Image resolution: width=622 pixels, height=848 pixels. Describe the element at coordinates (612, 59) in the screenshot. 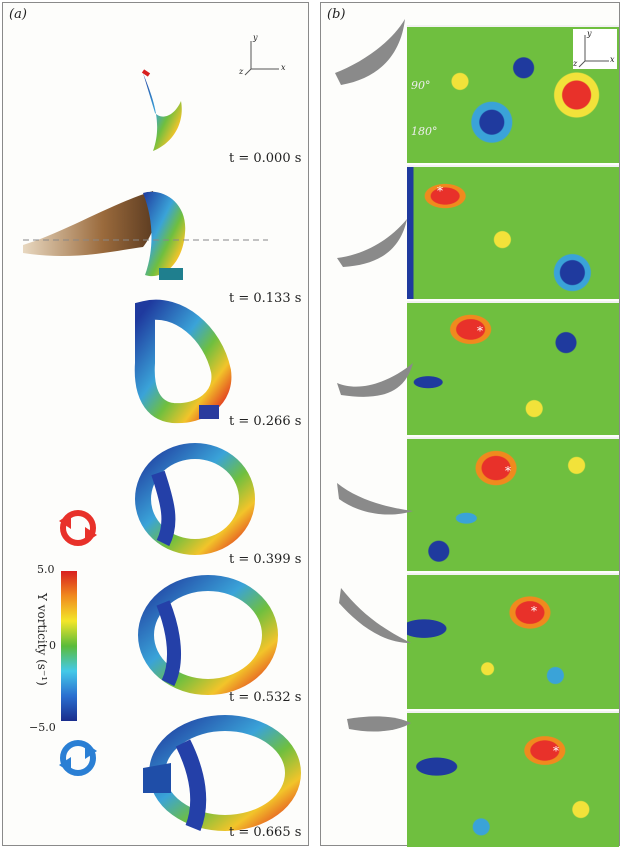

I see `axis-x-label-b: x` at that location.